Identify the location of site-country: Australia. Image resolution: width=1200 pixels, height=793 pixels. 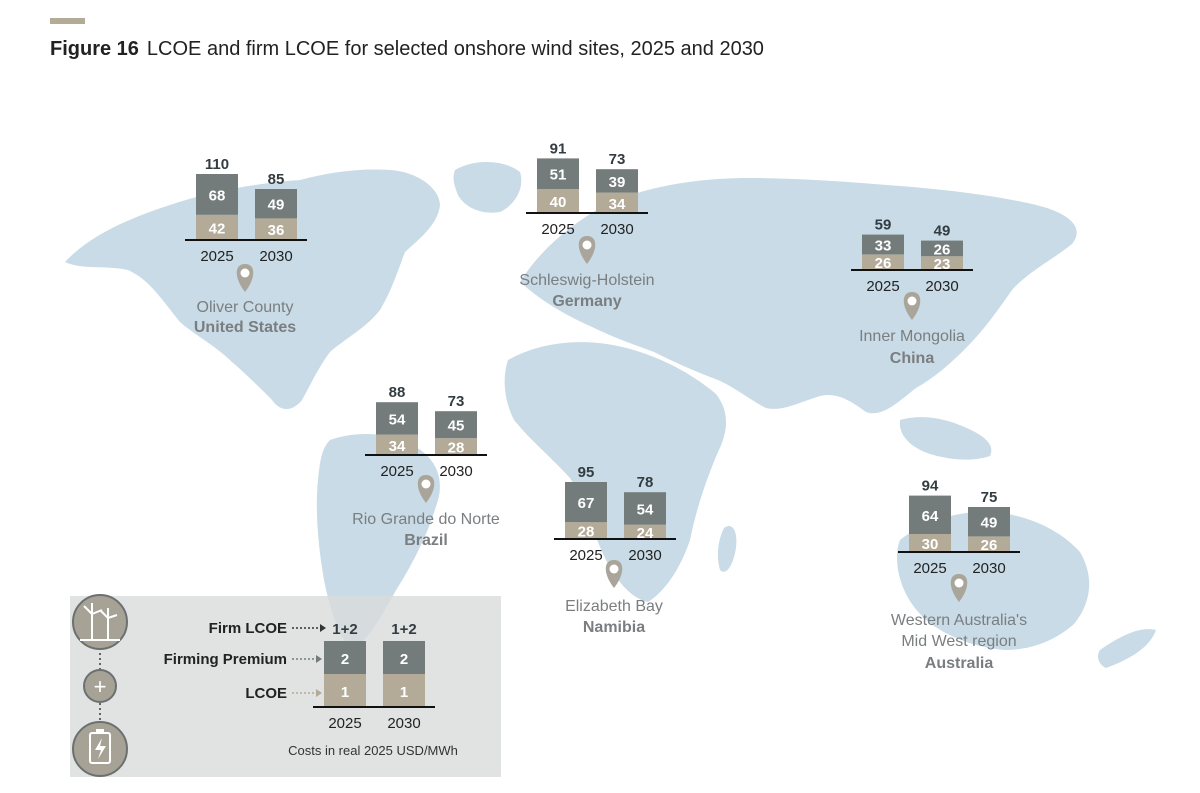
(959, 663).